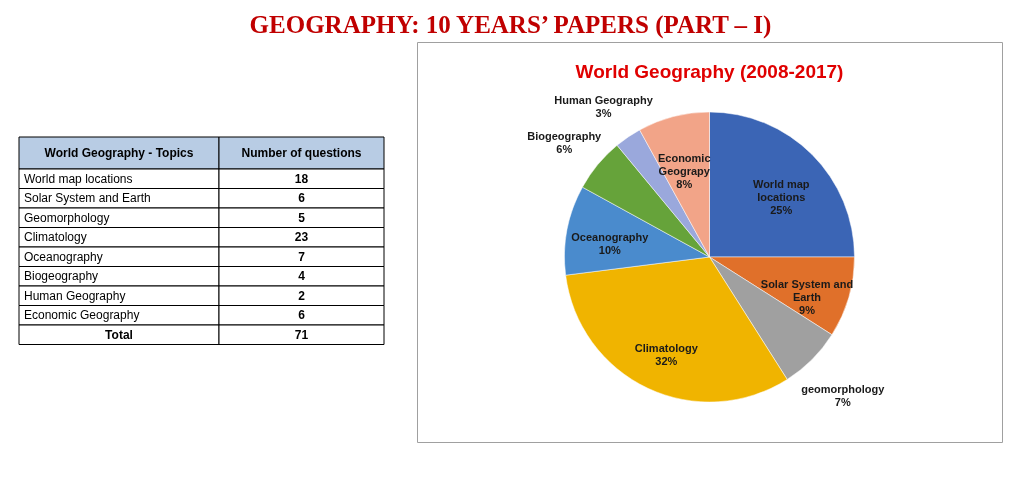 This screenshot has width=1022, height=491. Describe the element at coordinates (302, 276) in the screenshot. I see `data-label: 4` at that location.